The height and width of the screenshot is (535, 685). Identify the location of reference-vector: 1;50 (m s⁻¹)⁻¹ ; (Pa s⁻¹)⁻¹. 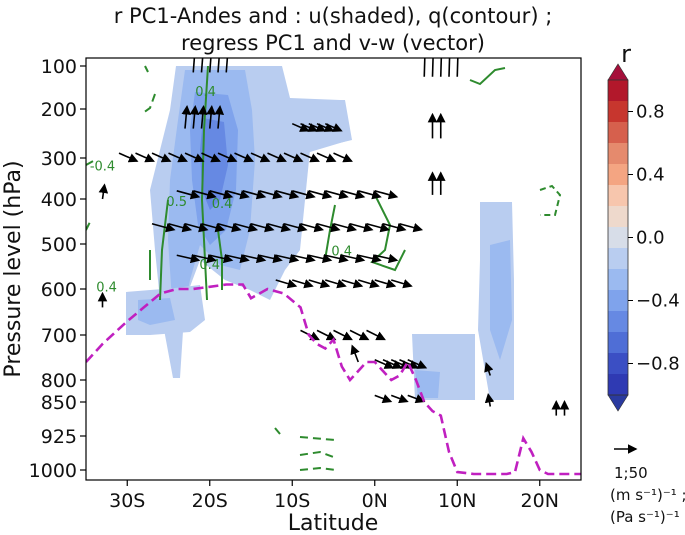
(647, 485).